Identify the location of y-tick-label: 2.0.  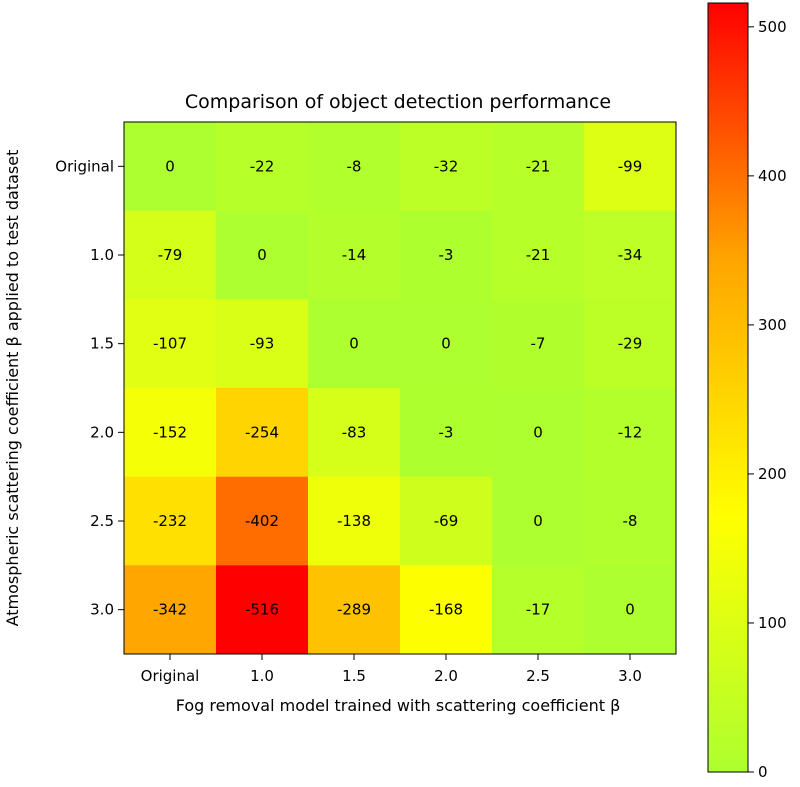
(102, 432).